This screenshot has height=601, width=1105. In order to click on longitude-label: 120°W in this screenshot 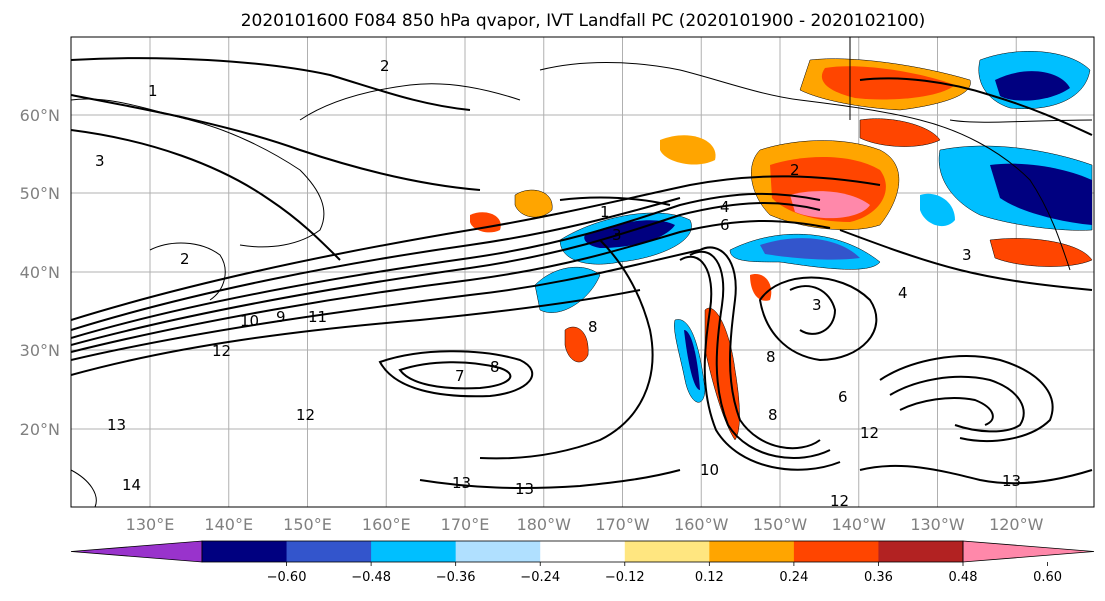, I will do `click(1016, 524)`.